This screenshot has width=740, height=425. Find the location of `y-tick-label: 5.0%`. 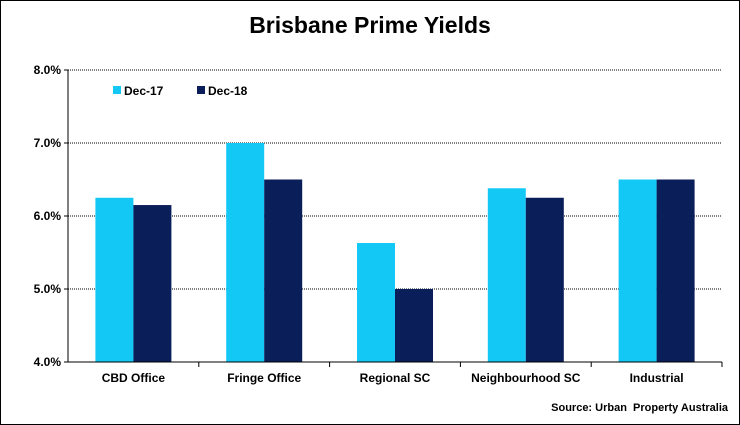

y-tick-label: 5.0% is located at coordinates (48, 289).